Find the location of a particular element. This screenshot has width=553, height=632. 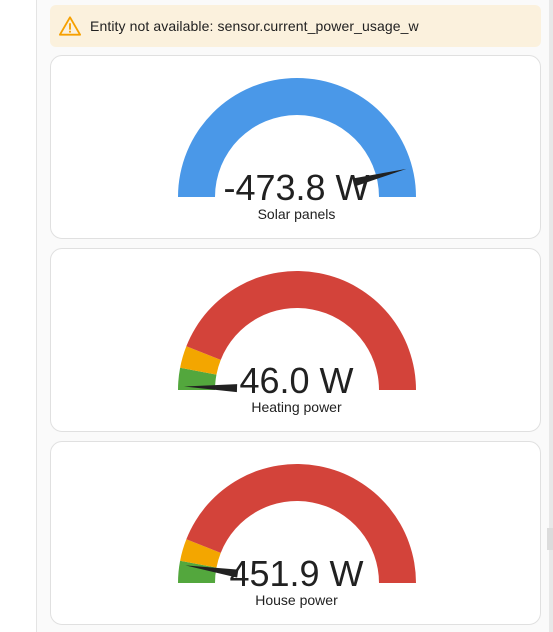

gauge-label: Heating power is located at coordinates (296, 407).